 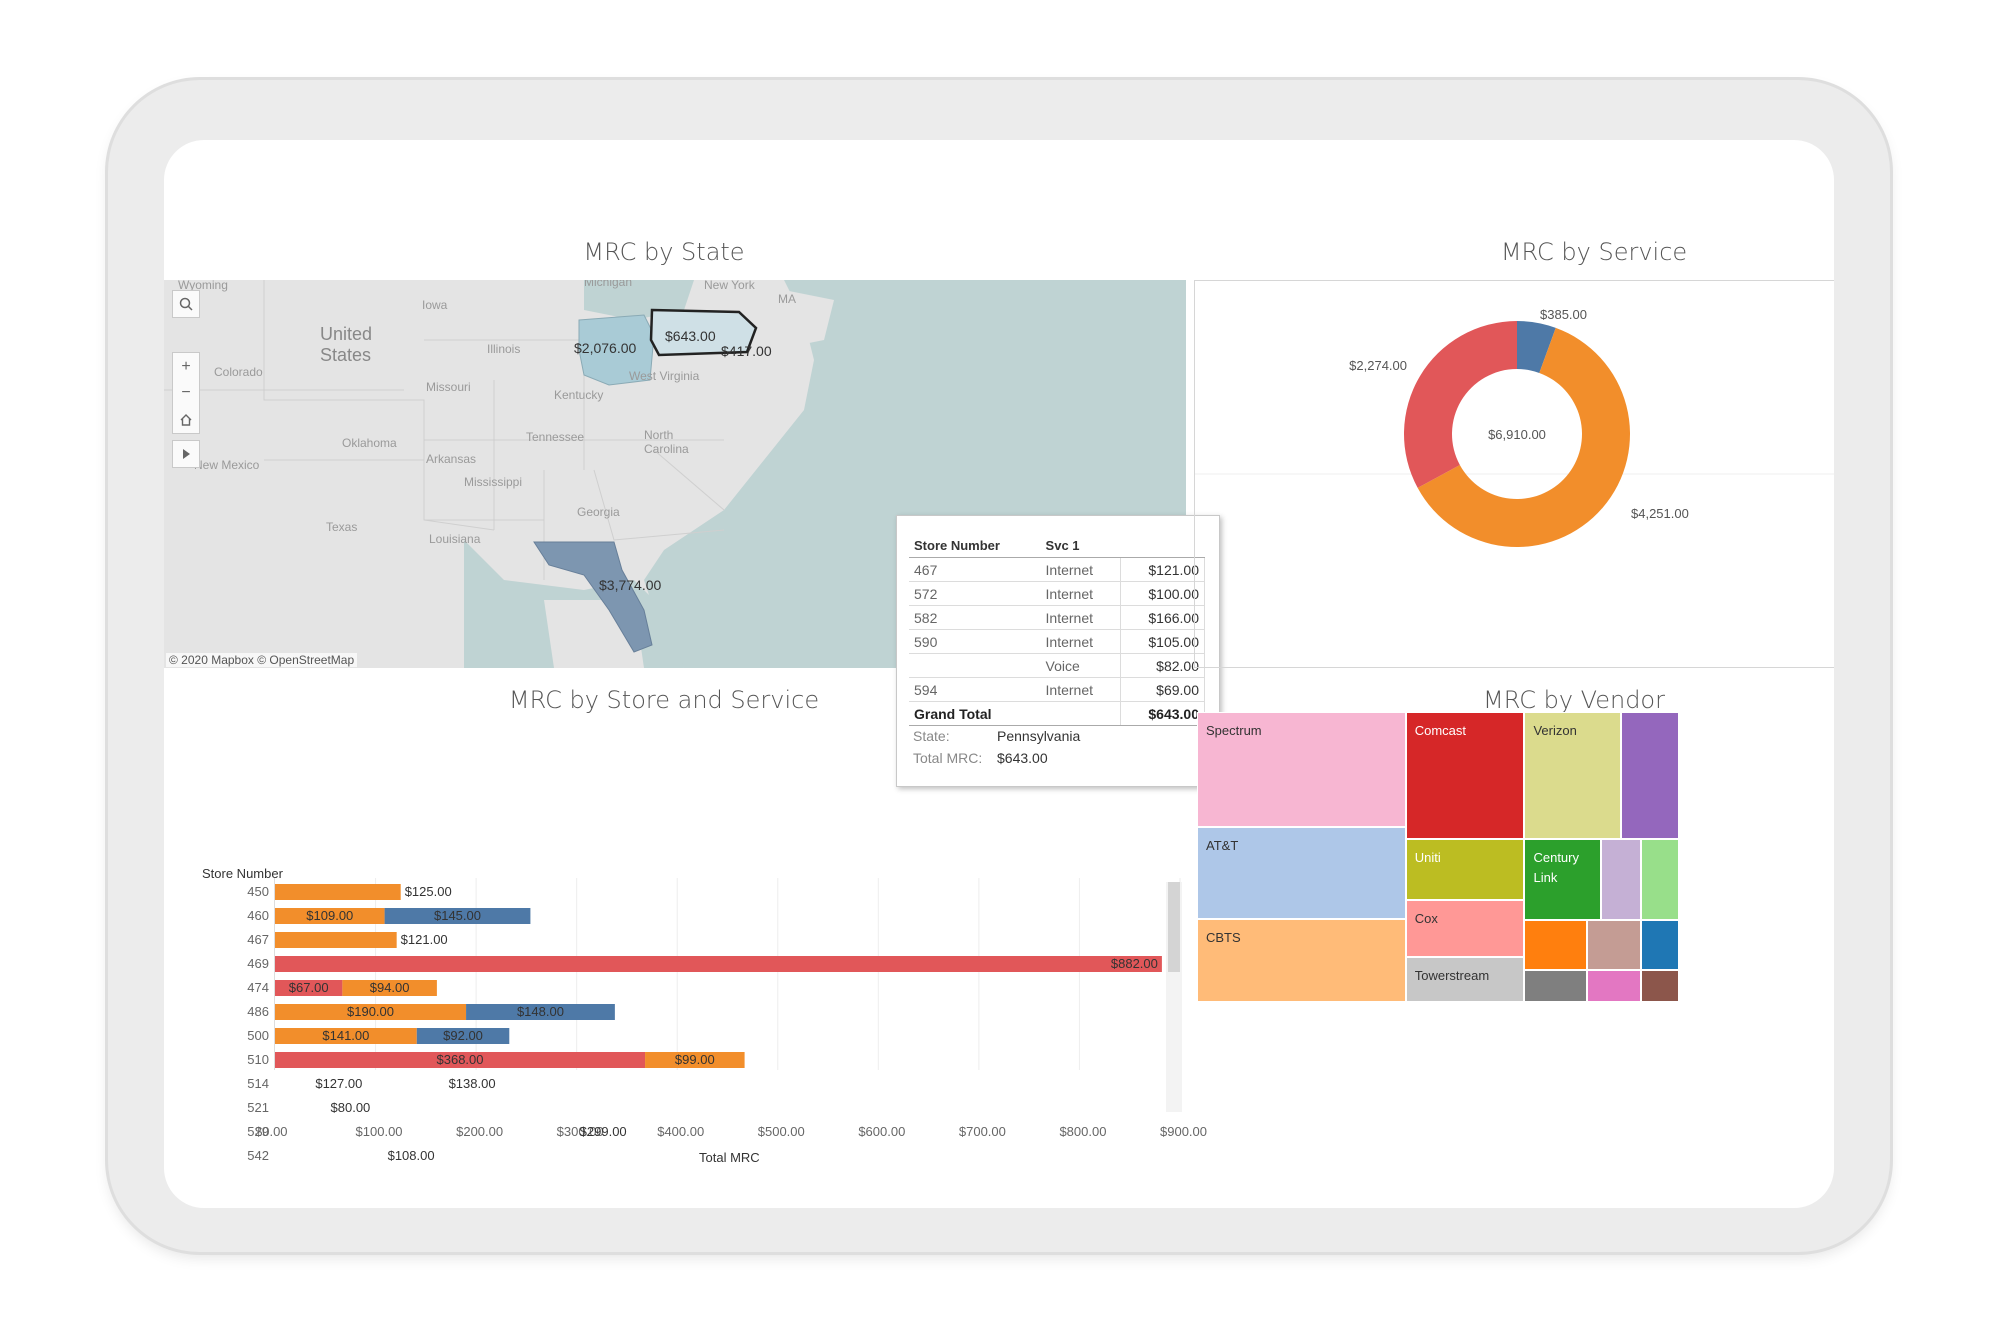 What do you see at coordinates (781, 1131) in the screenshot?
I see `x-tick-label: $500.00` at bounding box center [781, 1131].